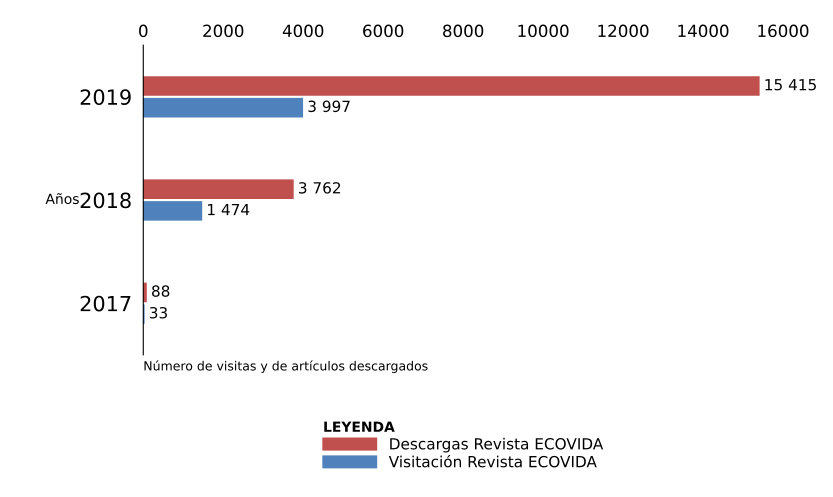 The image size is (833, 497). What do you see at coordinates (303, 31) in the screenshot?
I see `x-tick-label: 4000` at bounding box center [303, 31].